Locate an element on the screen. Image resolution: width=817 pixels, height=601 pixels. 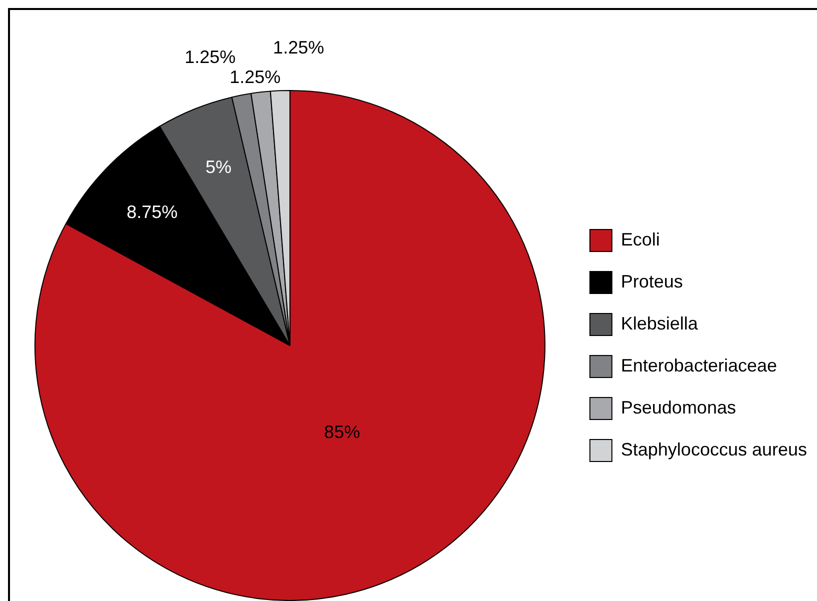
legend-label: Pseudomonas is located at coordinates (678, 407).